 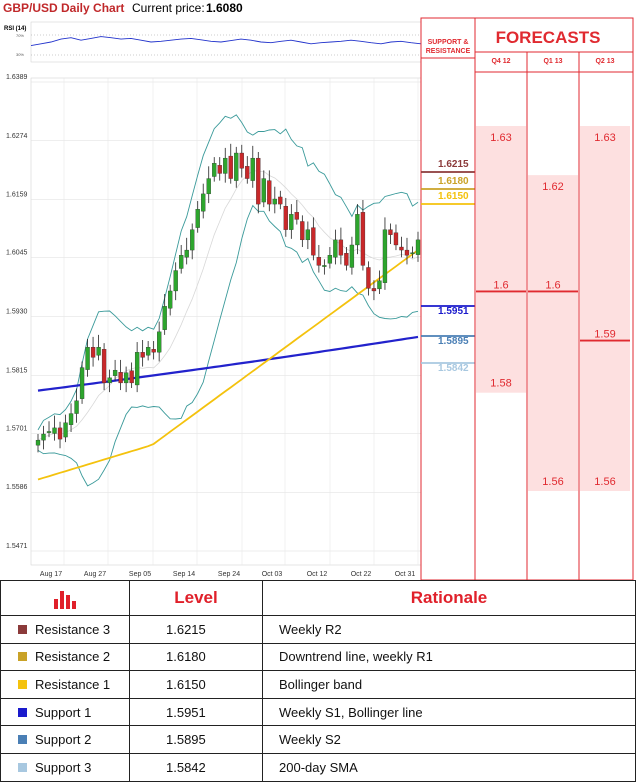 I want to click on chart-title: GBP/USD Daily Chart, so click(x=63, y=8).